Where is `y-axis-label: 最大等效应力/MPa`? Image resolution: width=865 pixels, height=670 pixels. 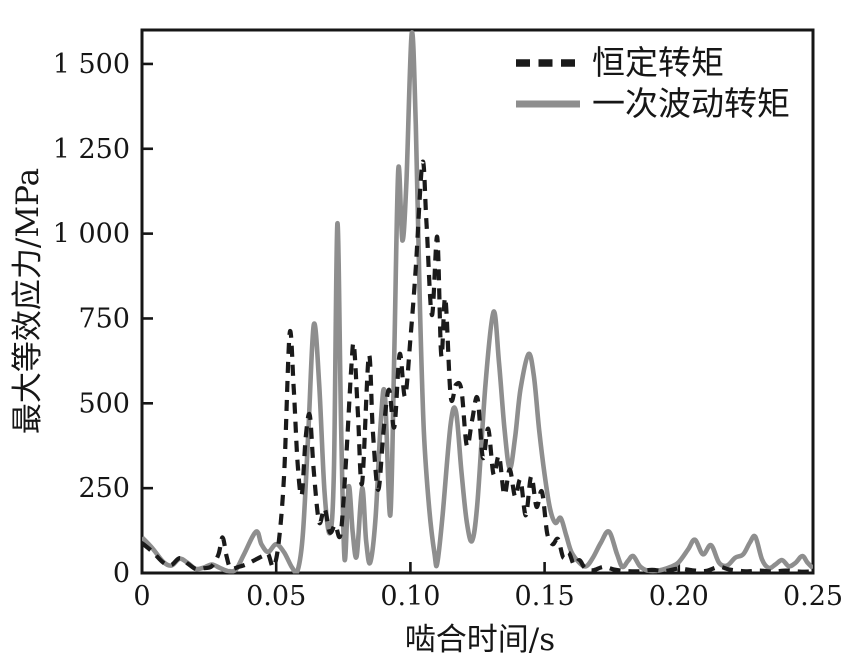
y-axis-label: 最大等效应力/MPa is located at coordinates (28, 301).